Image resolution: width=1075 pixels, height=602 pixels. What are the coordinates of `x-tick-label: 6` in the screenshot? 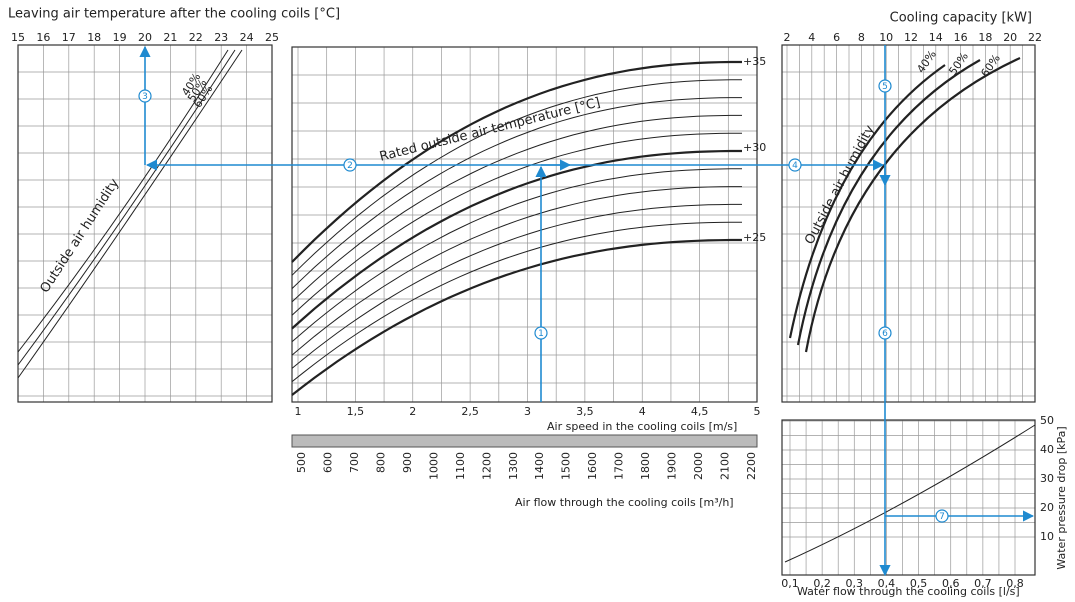 It's located at (836, 37).